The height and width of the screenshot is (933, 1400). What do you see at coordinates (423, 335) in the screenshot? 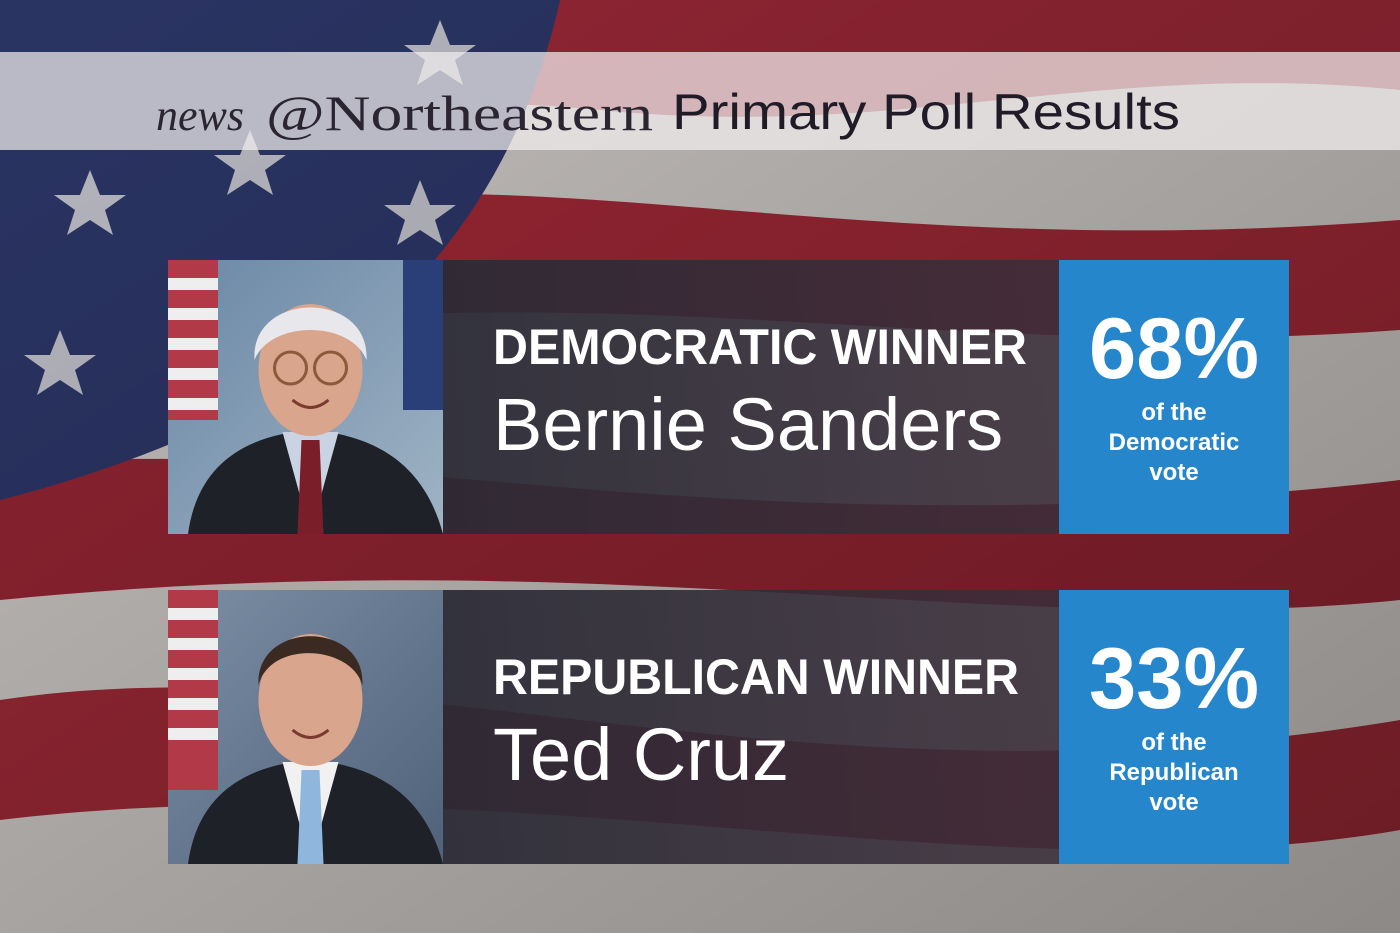
I see `photo-state-flag` at bounding box center [423, 335].